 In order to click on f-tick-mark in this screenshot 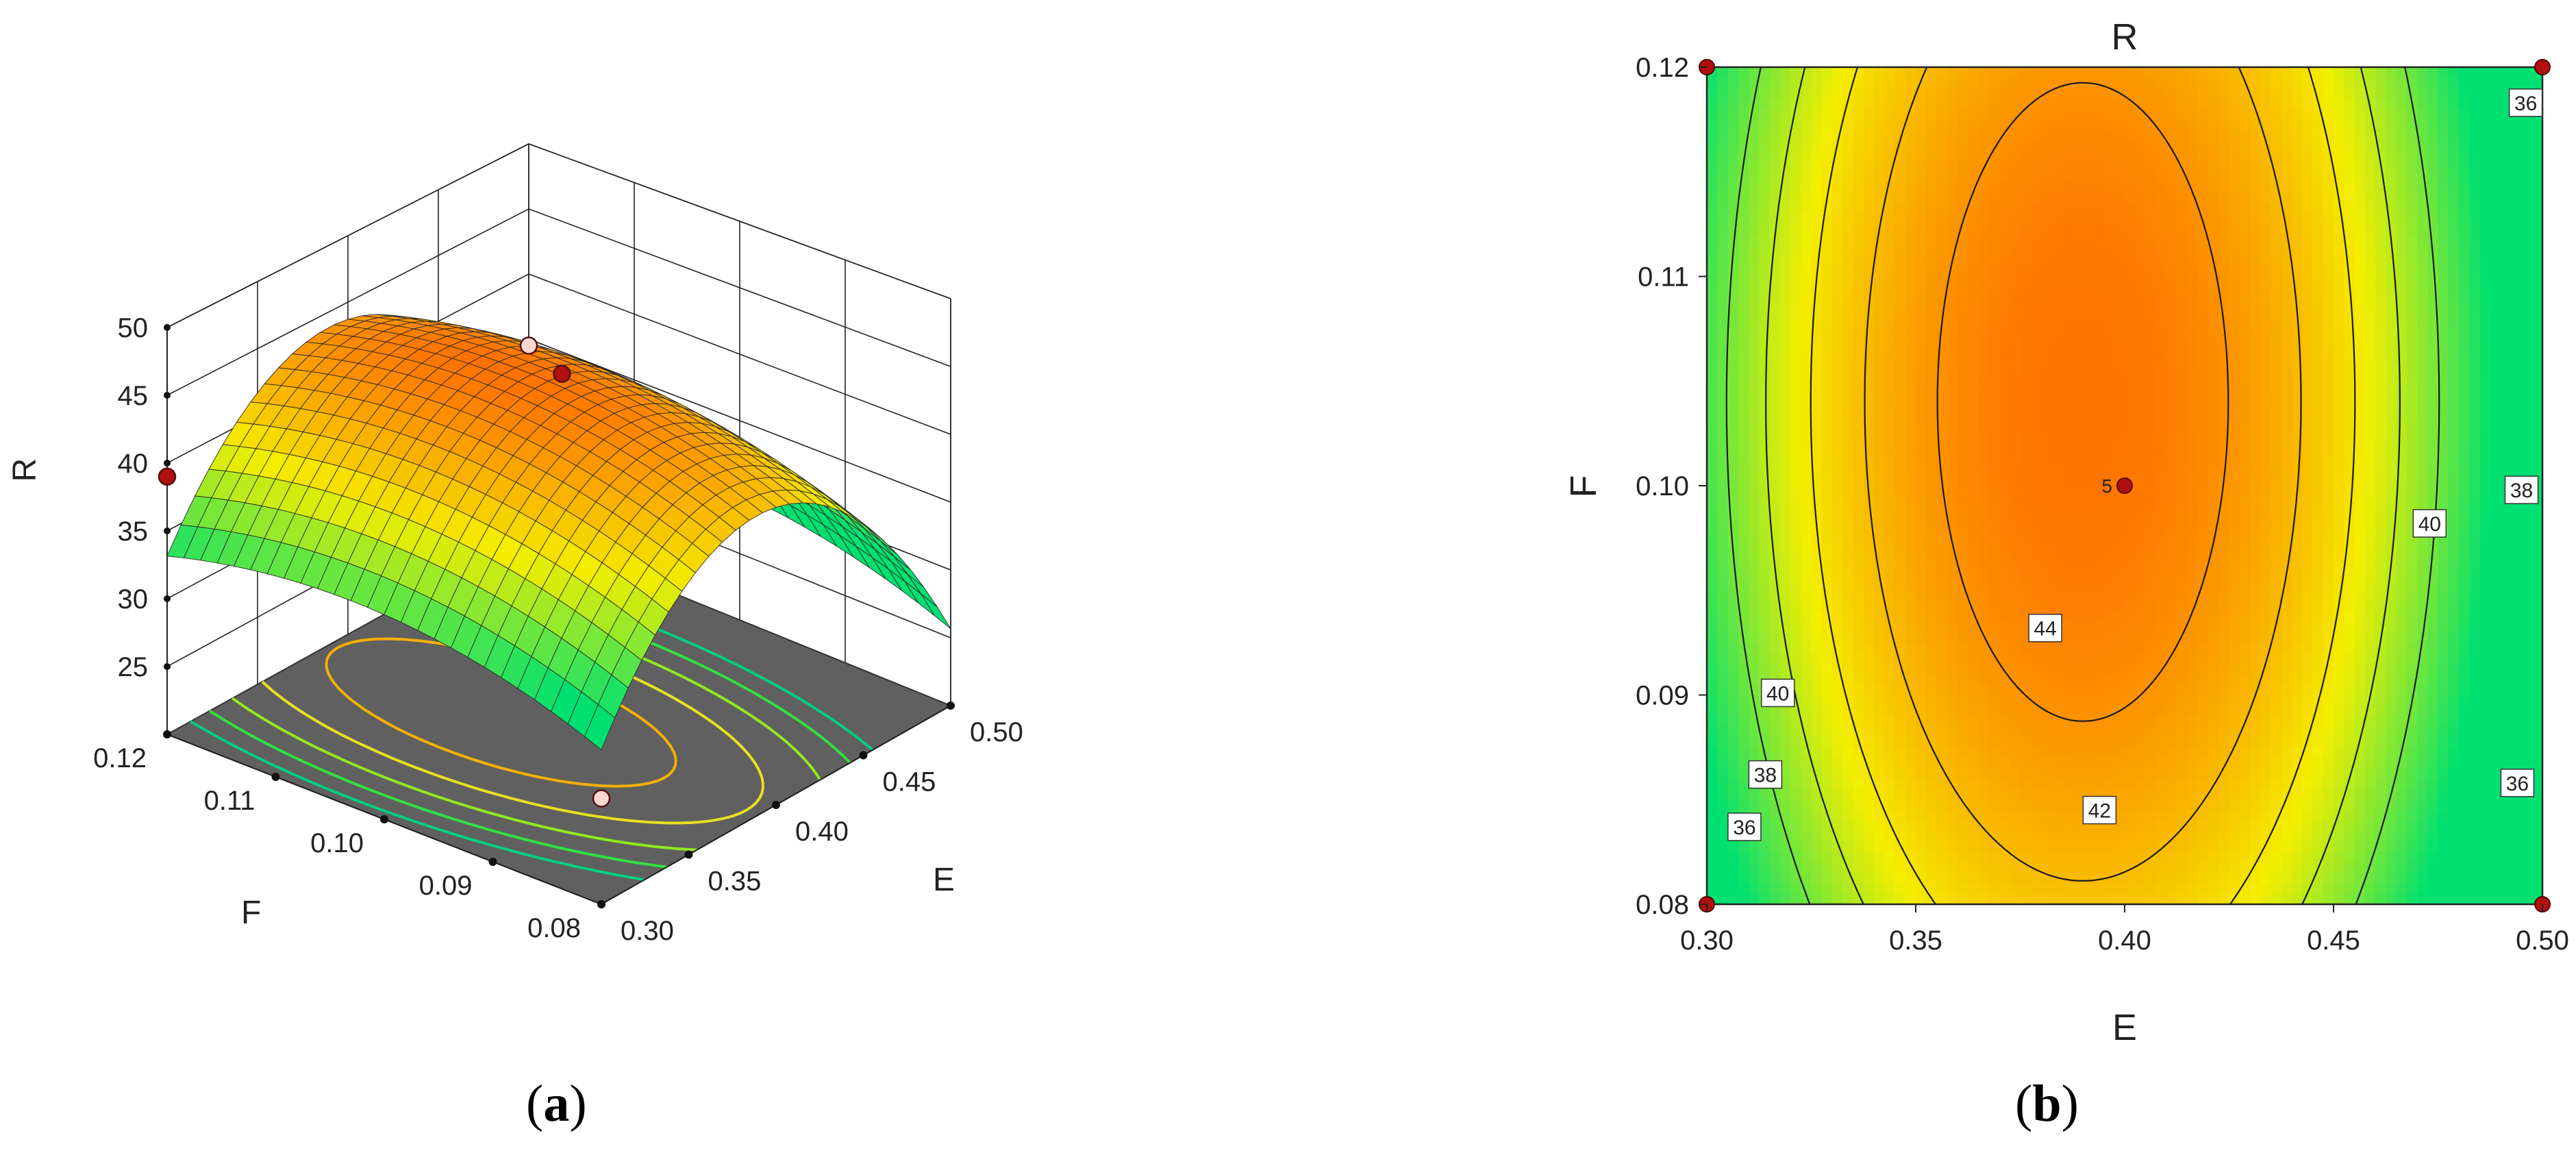, I will do `click(492, 862)`.